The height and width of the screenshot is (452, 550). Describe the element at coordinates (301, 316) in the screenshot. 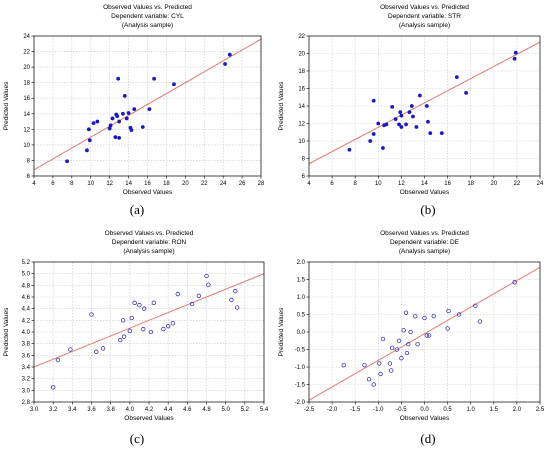

I see `y-tick-label: 0.5` at that location.